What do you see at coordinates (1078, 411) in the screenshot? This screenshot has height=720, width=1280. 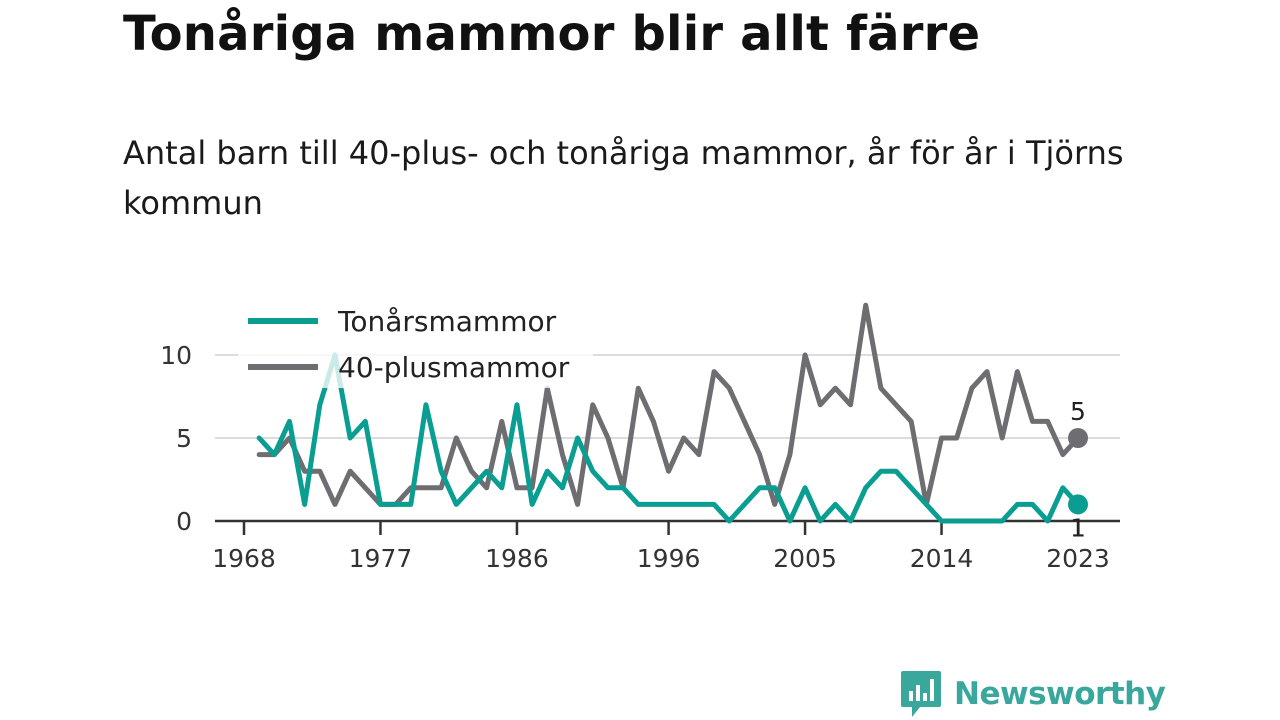 I see `end-label-40-plusmammor: 5` at bounding box center [1078, 411].